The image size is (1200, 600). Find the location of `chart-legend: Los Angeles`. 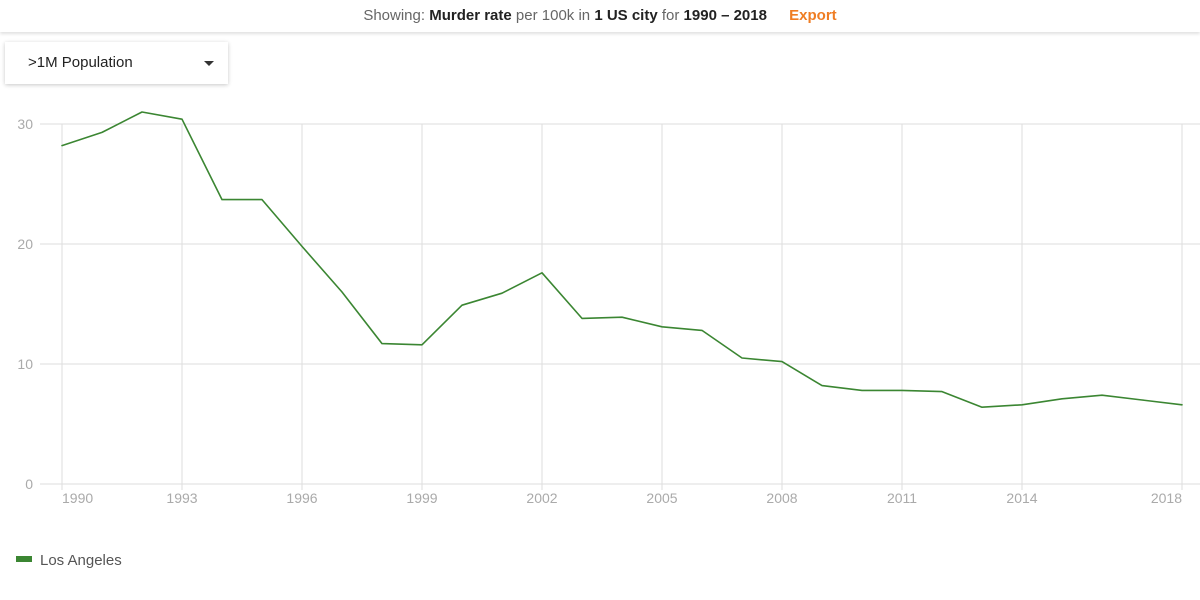

chart-legend: Los Angeles is located at coordinates (69, 561).